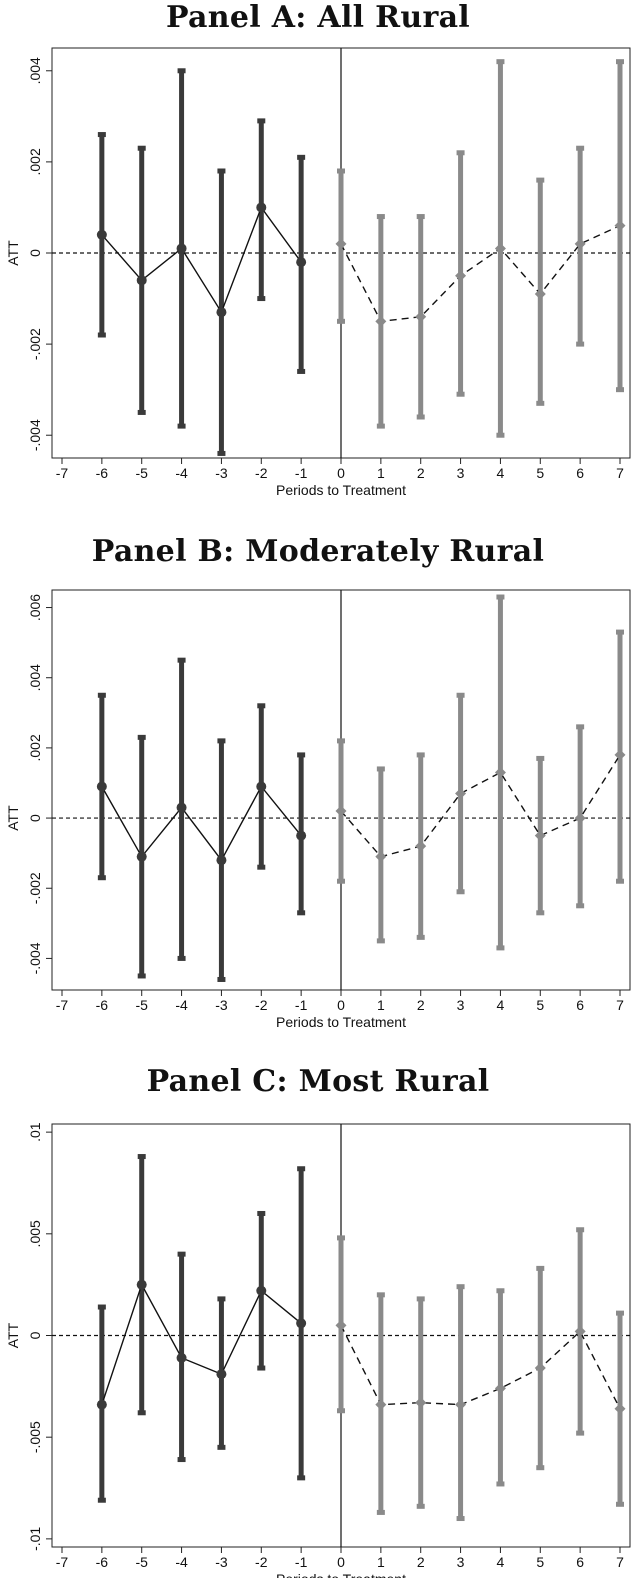 The image size is (636, 1578). Describe the element at coordinates (35, 607) in the screenshot. I see `y-tick-label: .006` at that location.